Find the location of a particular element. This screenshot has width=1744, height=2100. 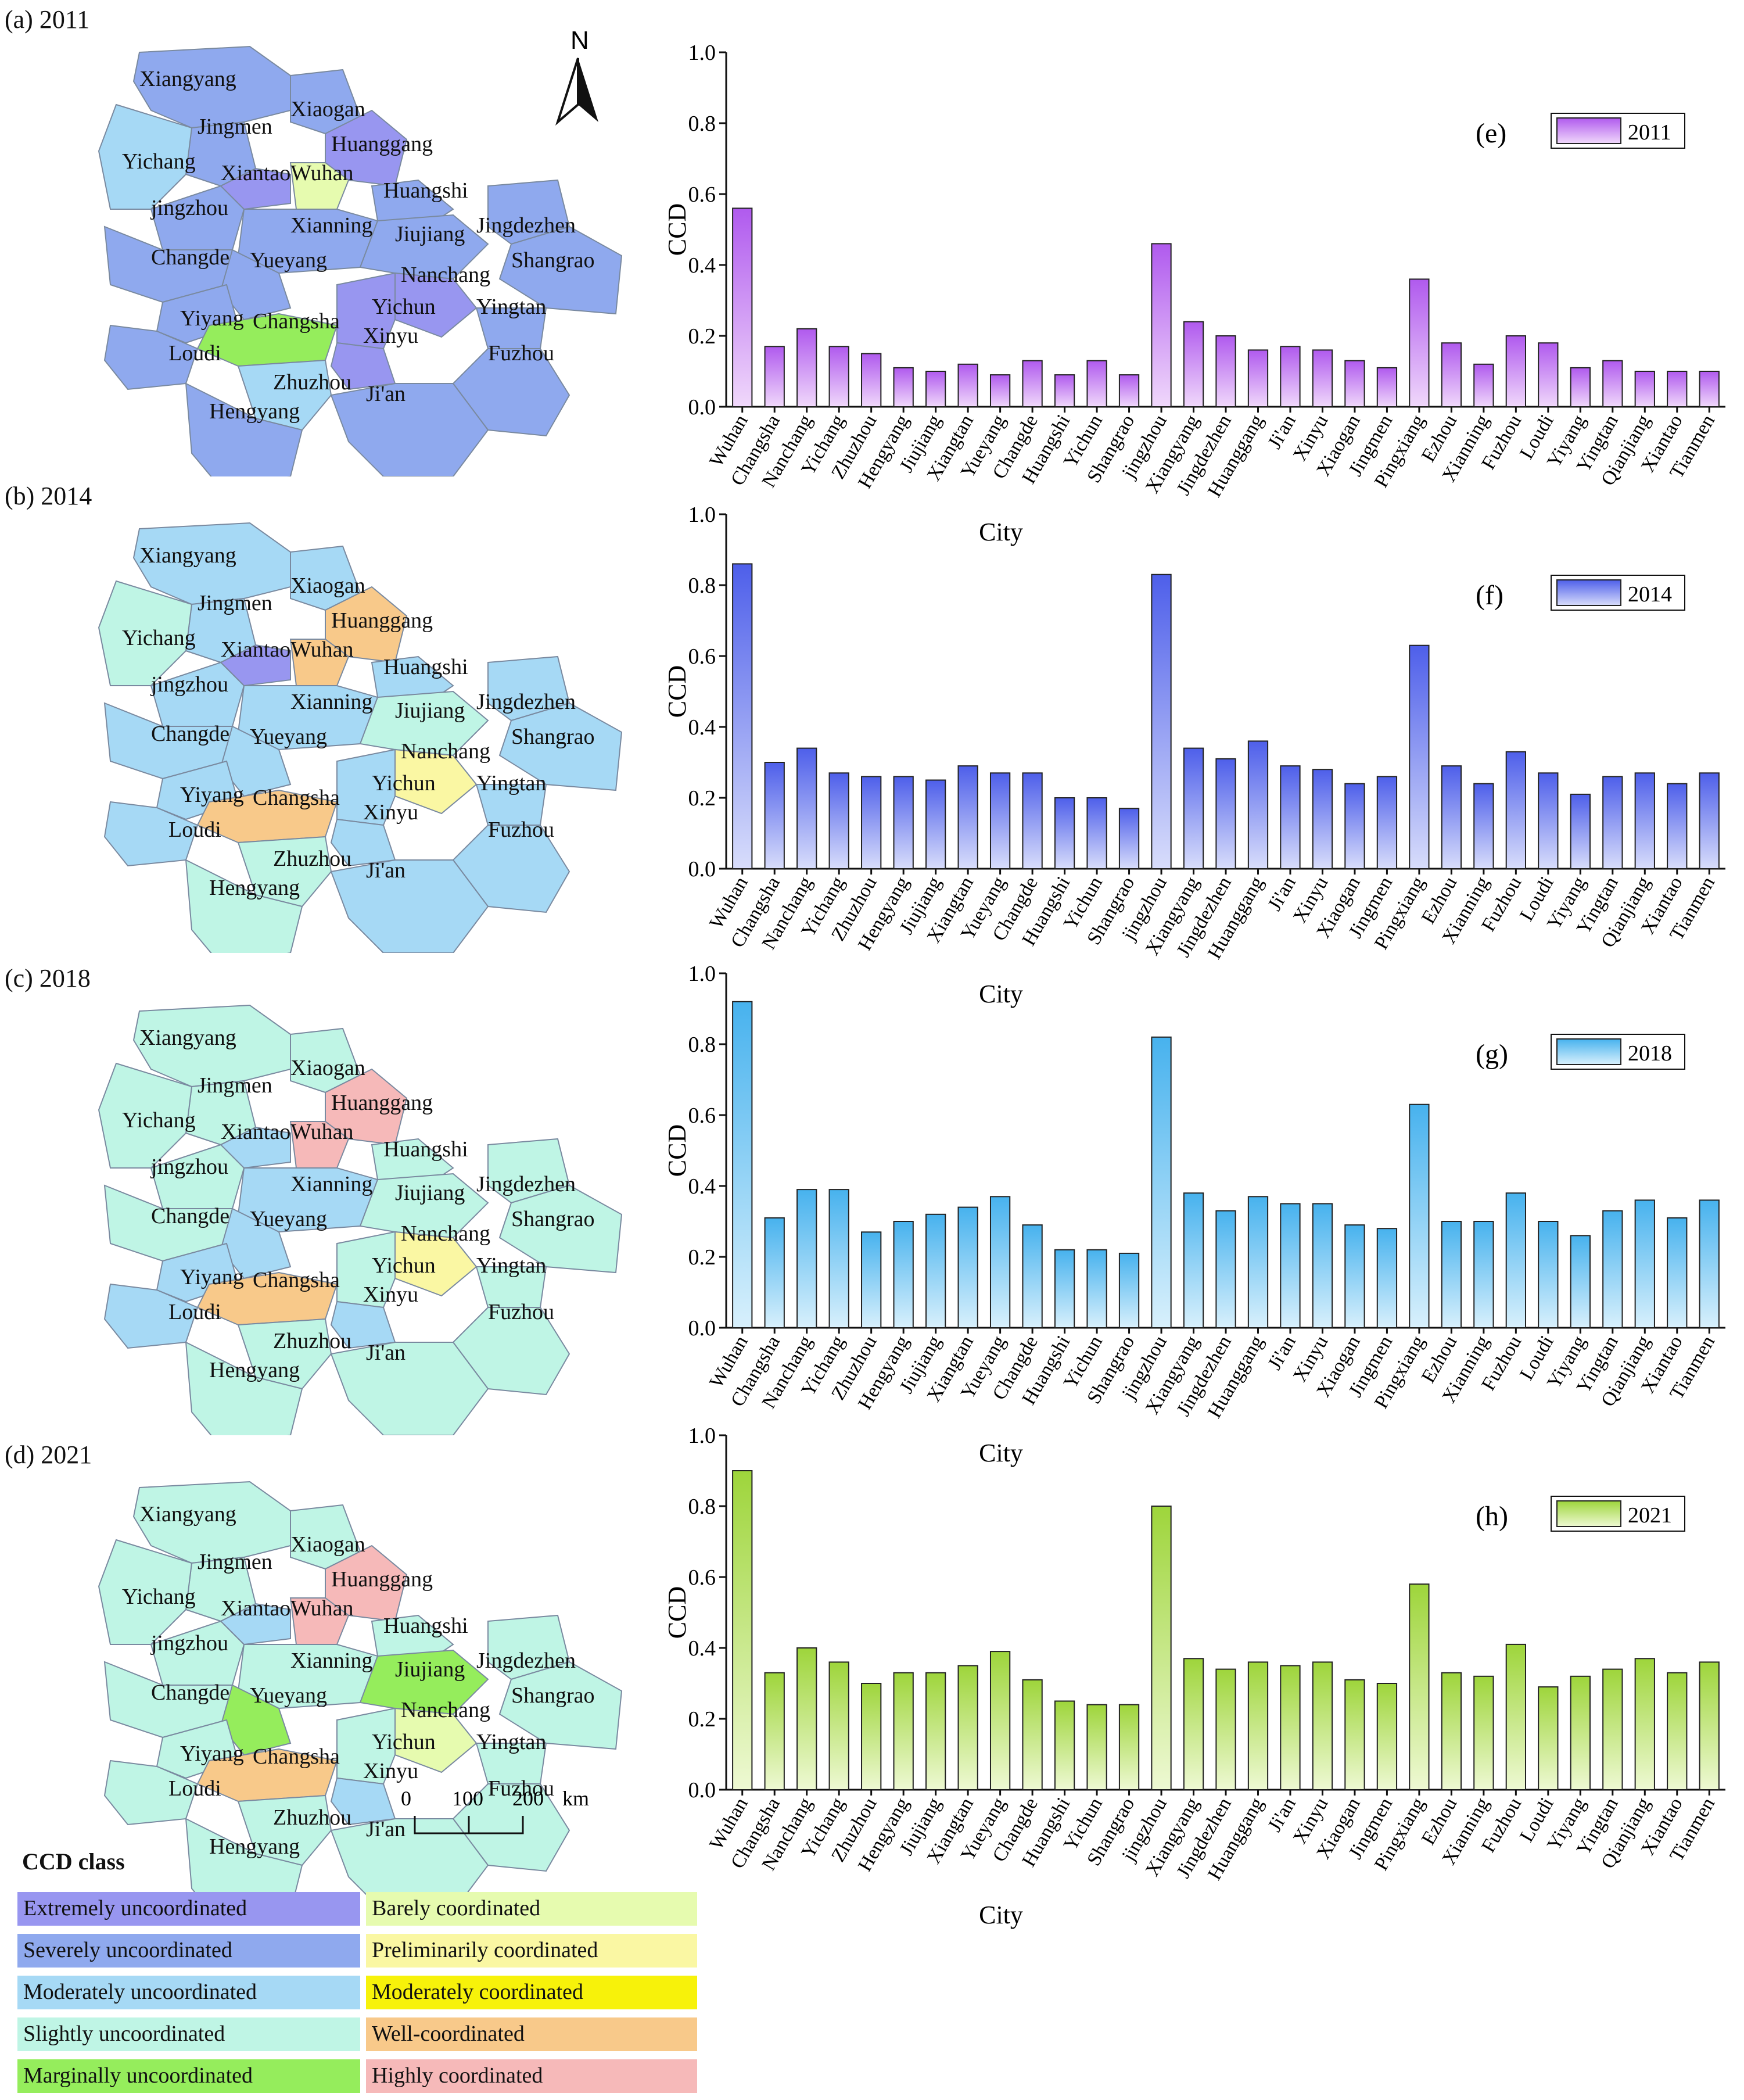

bar-qianjiang is located at coordinates (1644, 1264).